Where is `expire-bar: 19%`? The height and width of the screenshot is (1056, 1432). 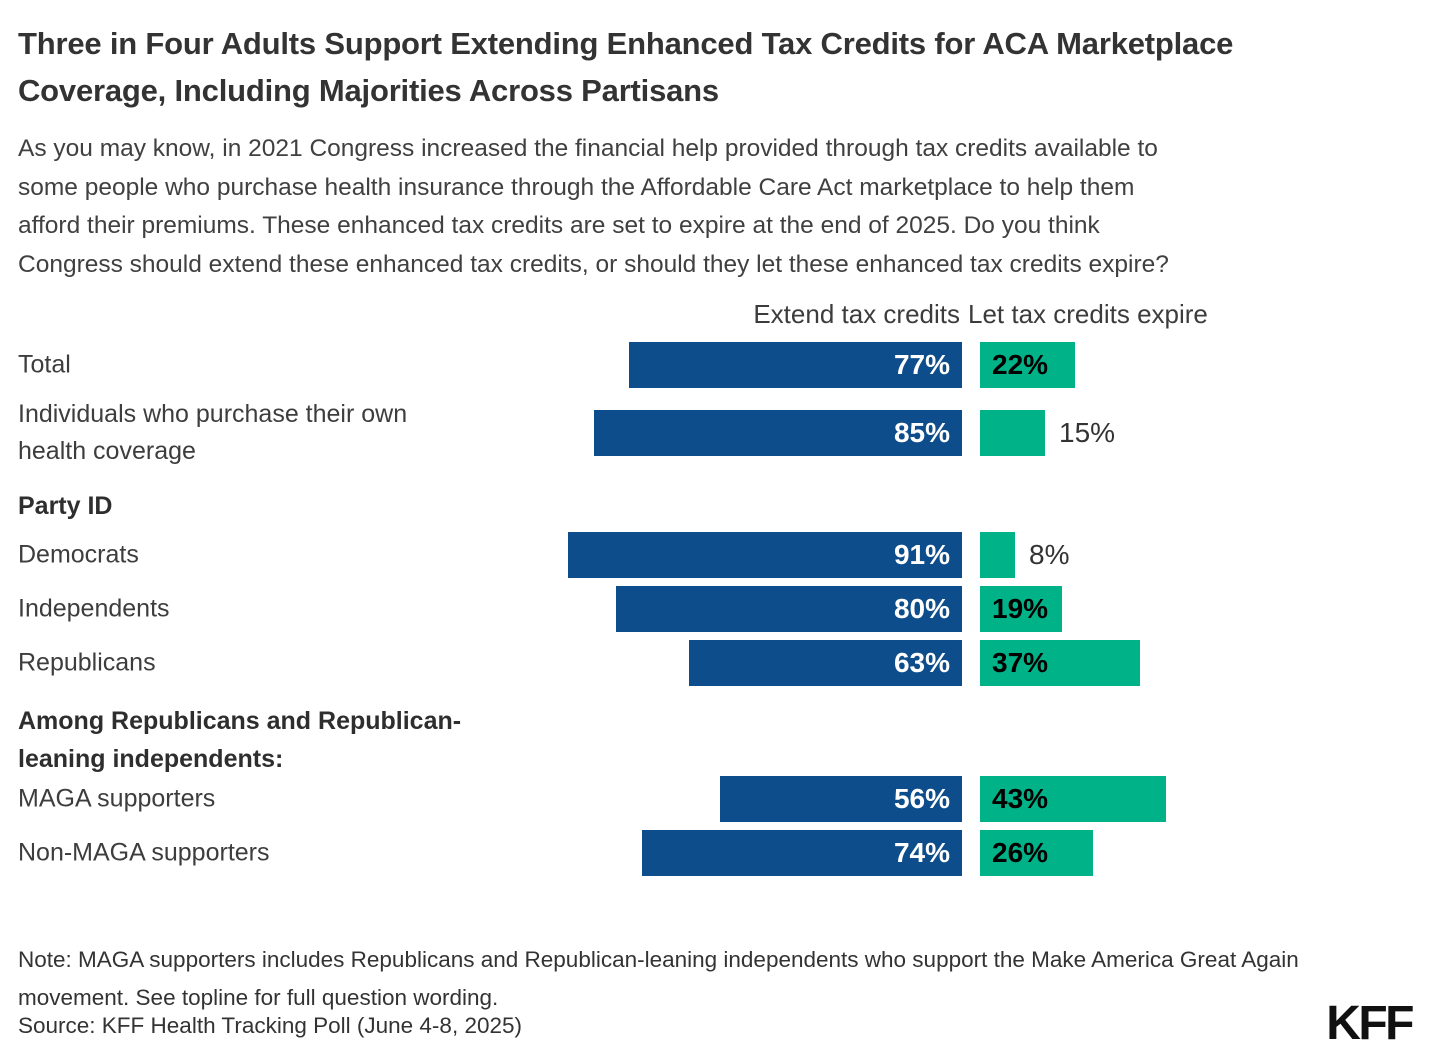
expire-bar: 19% is located at coordinates (1021, 609).